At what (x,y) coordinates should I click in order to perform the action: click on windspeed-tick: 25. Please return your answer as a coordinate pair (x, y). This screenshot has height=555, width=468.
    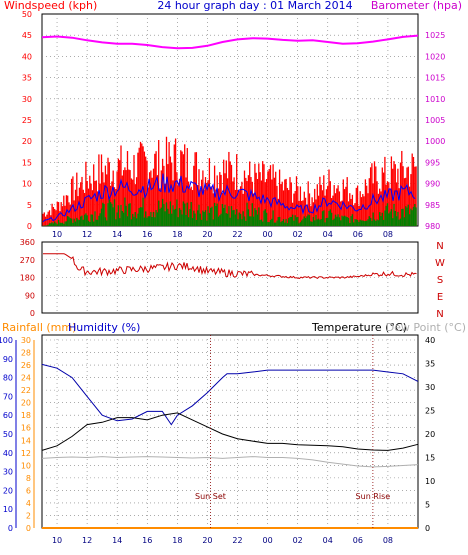
    Looking at the image, I should click on (27, 120).